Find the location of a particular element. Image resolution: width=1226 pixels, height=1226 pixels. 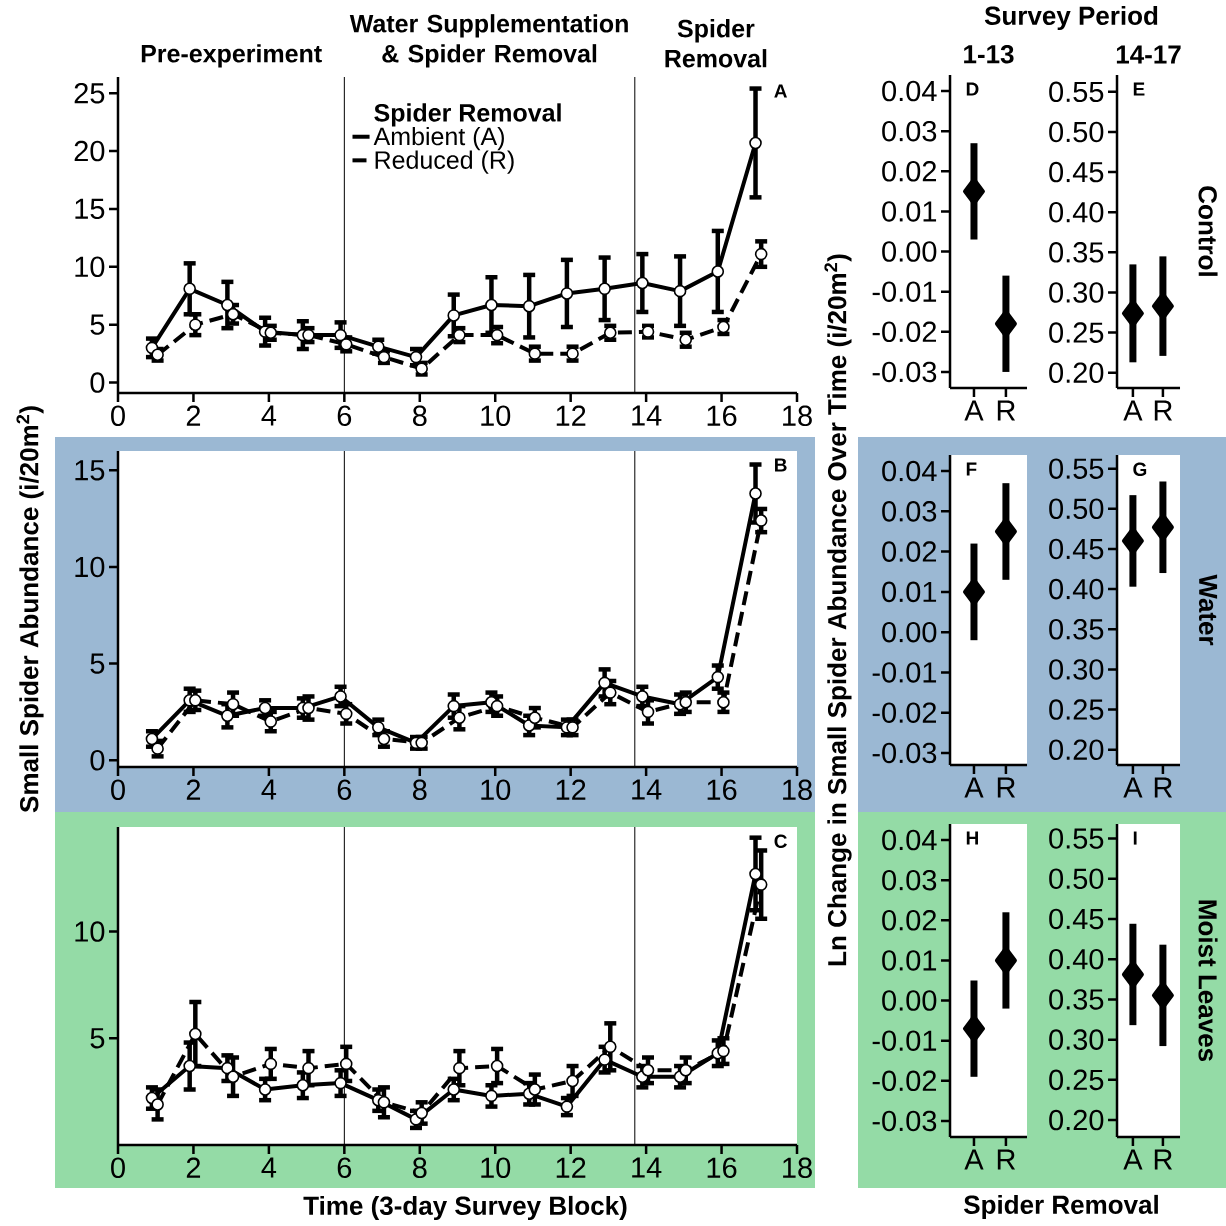

text: Spider Removal is located at coordinates (716, 43).